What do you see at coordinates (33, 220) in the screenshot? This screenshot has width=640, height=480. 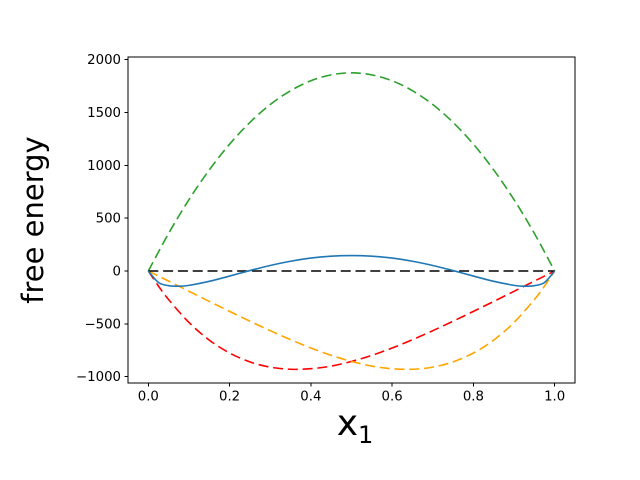 I see `y-axis-label: free energy` at bounding box center [33, 220].